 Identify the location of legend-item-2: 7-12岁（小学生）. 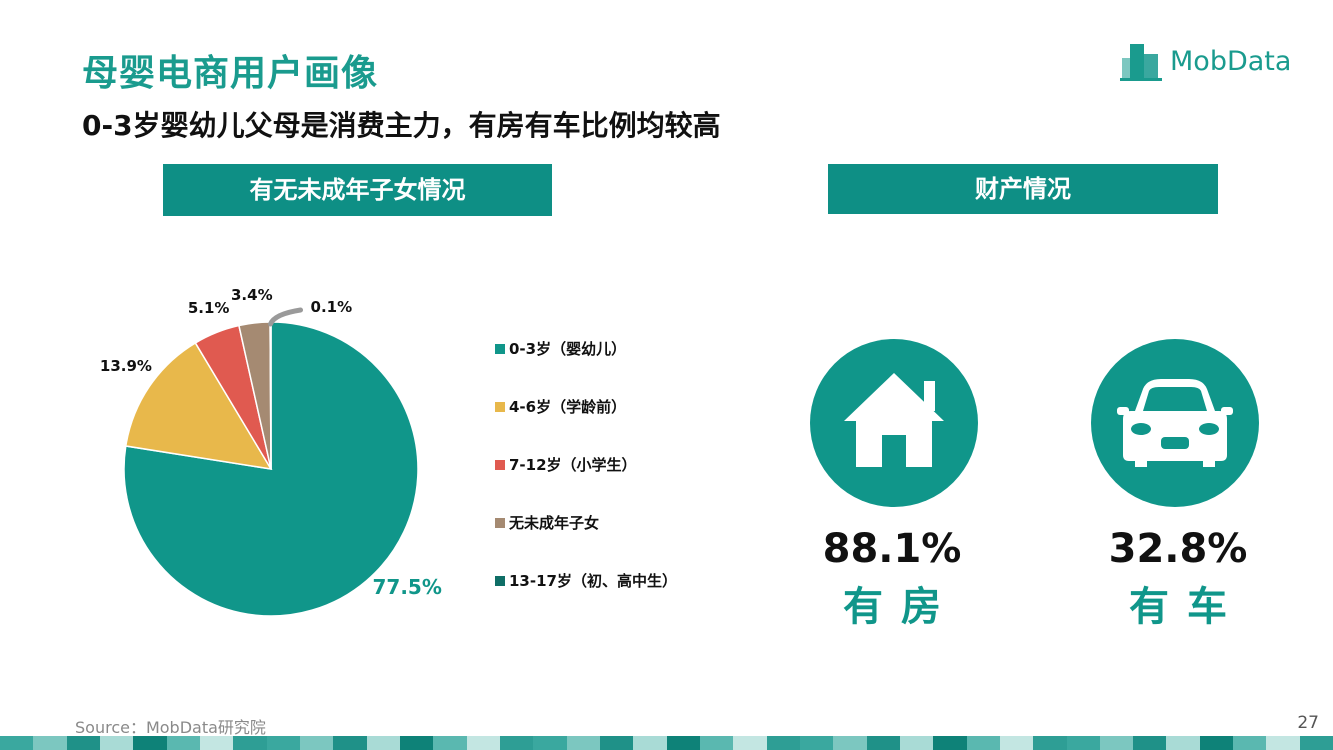
(566, 464).